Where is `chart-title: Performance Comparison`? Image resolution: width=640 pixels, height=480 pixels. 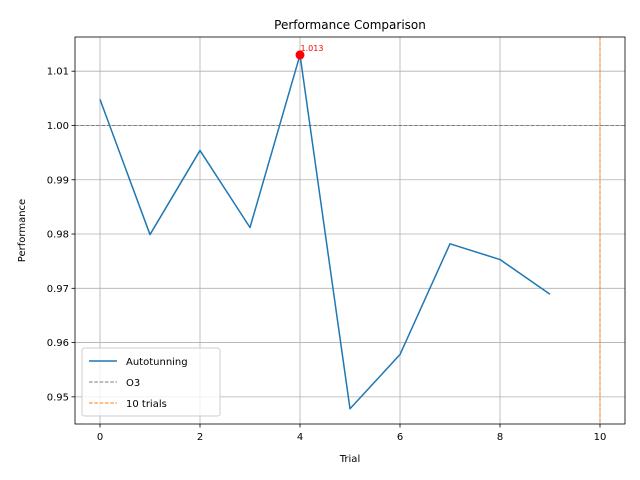 chart-title: Performance Comparison is located at coordinates (350, 25).